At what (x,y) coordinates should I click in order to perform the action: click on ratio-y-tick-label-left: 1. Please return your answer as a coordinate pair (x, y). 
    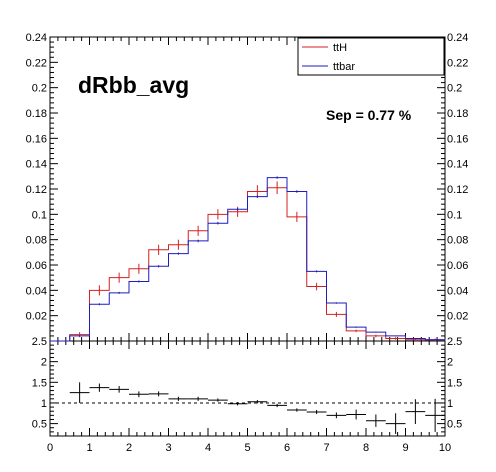
    Looking at the image, I should click on (44, 404).